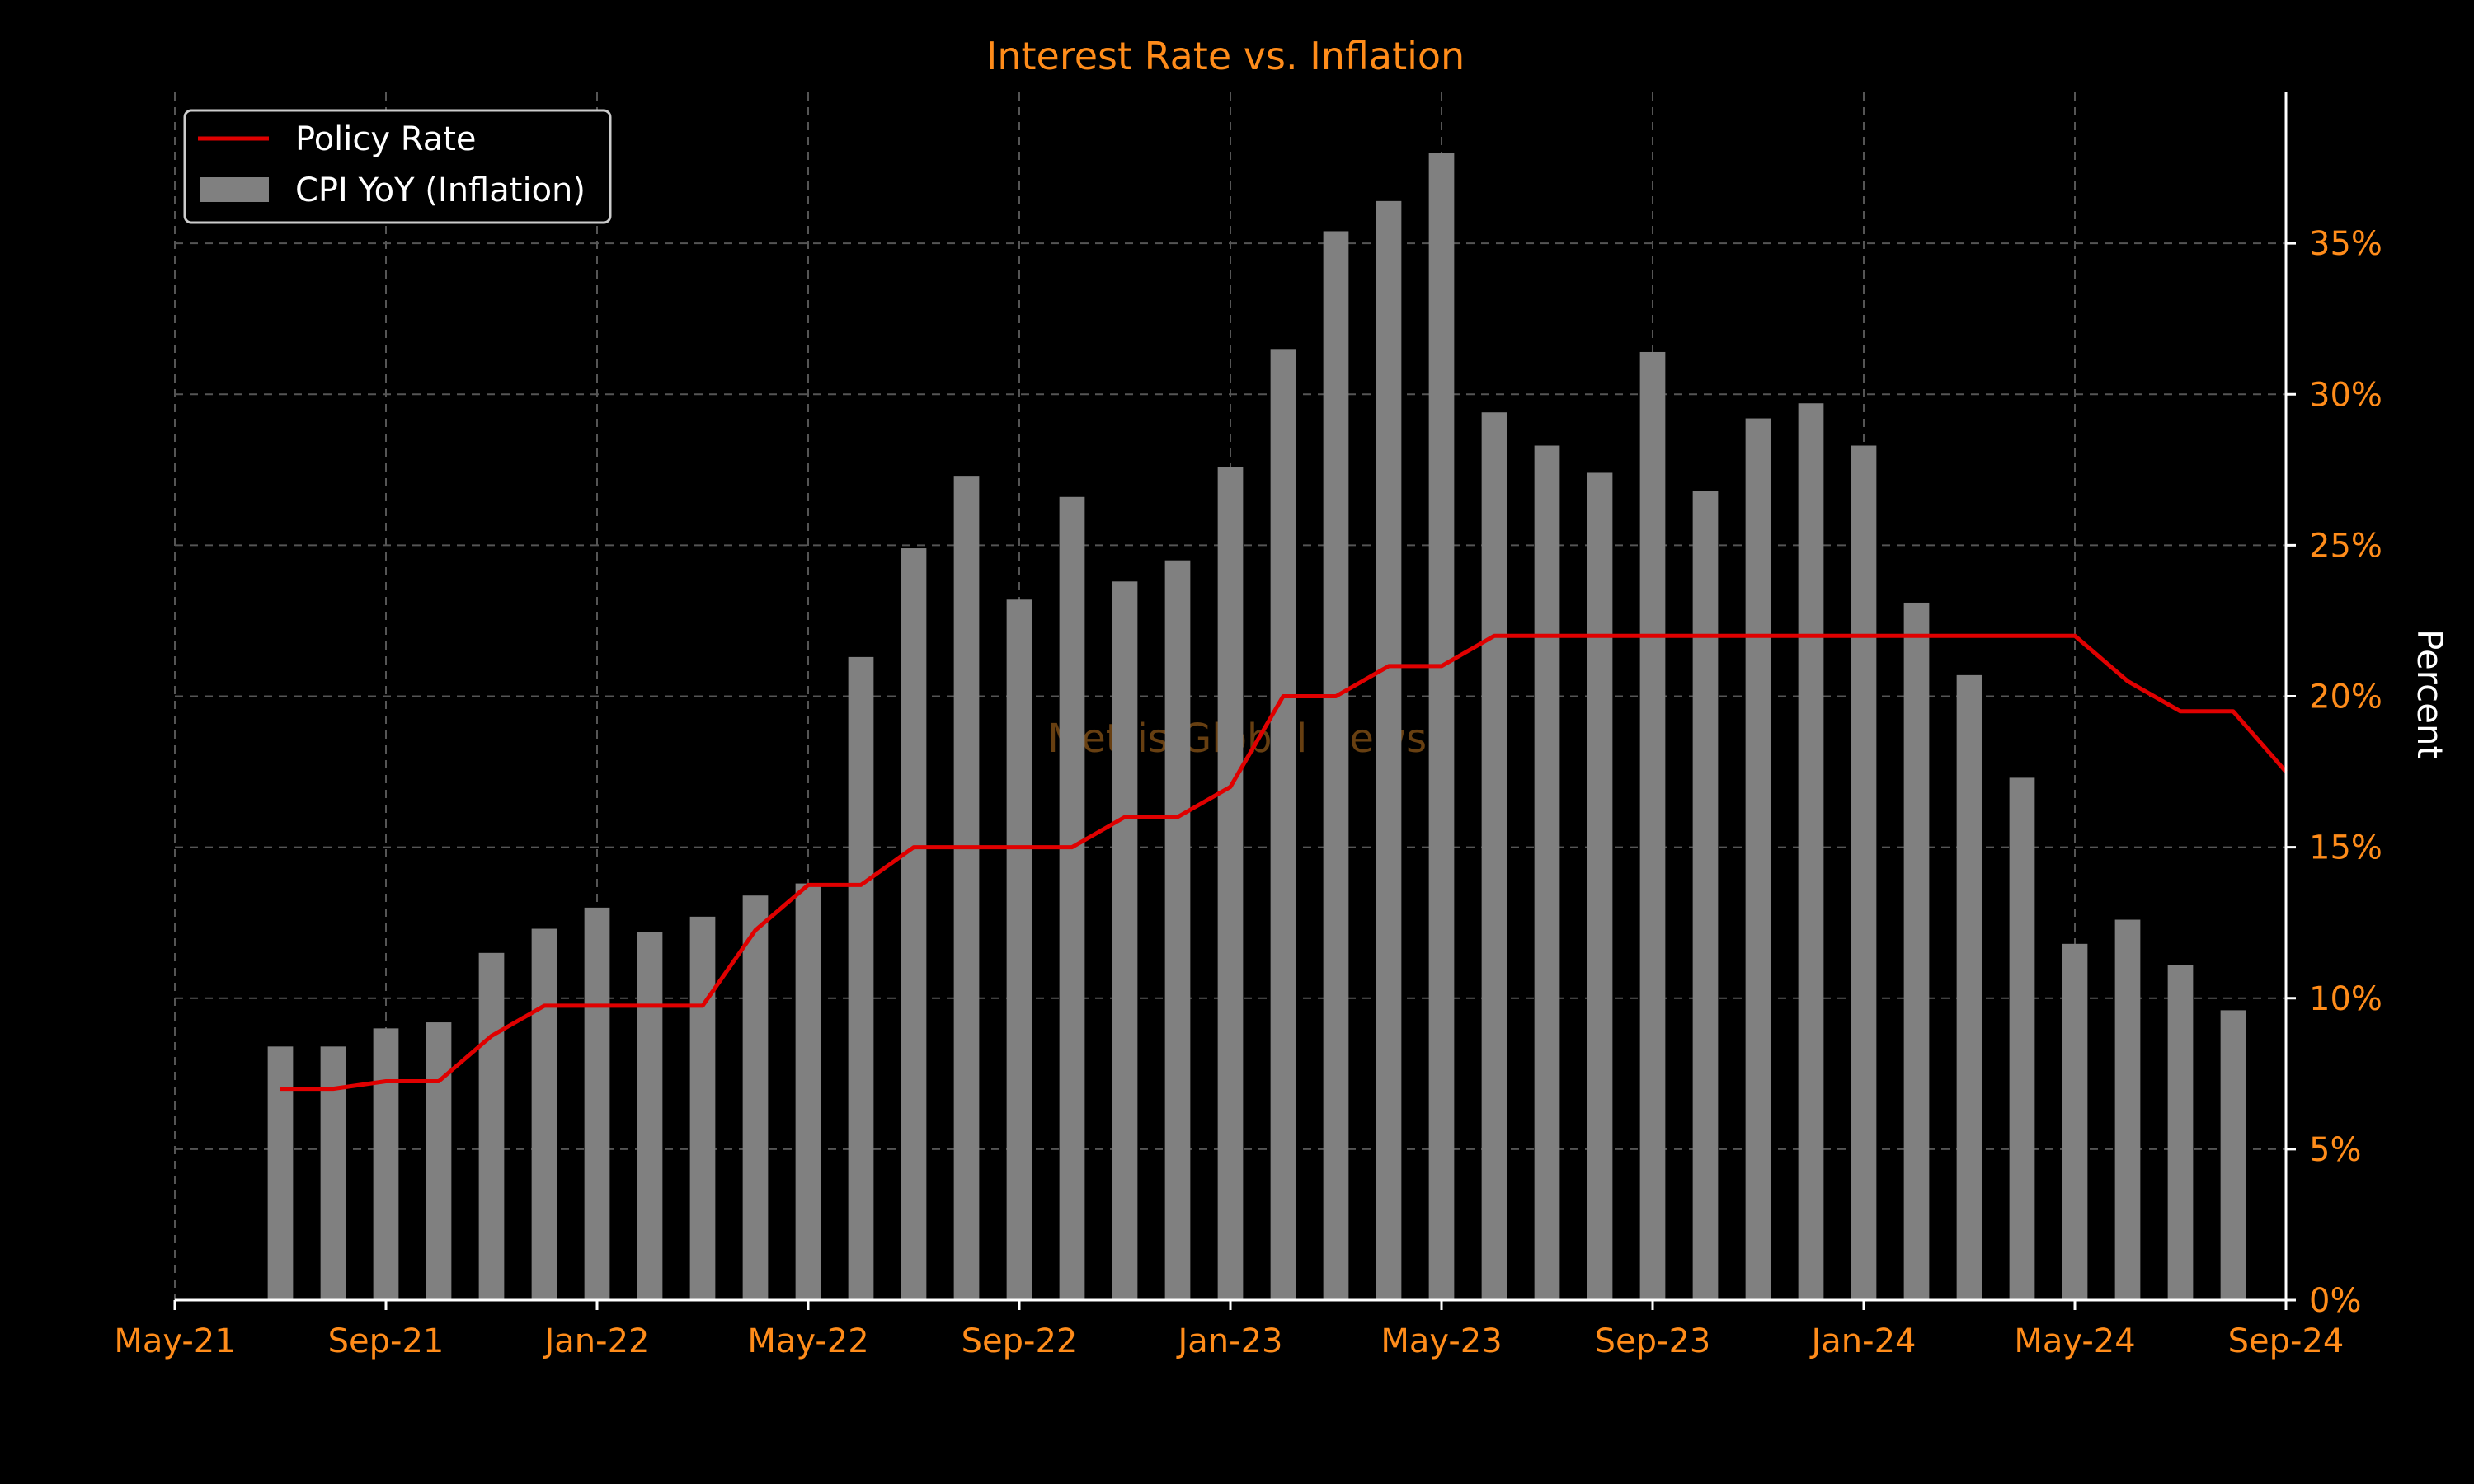 The height and width of the screenshot is (1484, 2474). I want to click on x-tick-label: Sep-21, so click(386, 1341).